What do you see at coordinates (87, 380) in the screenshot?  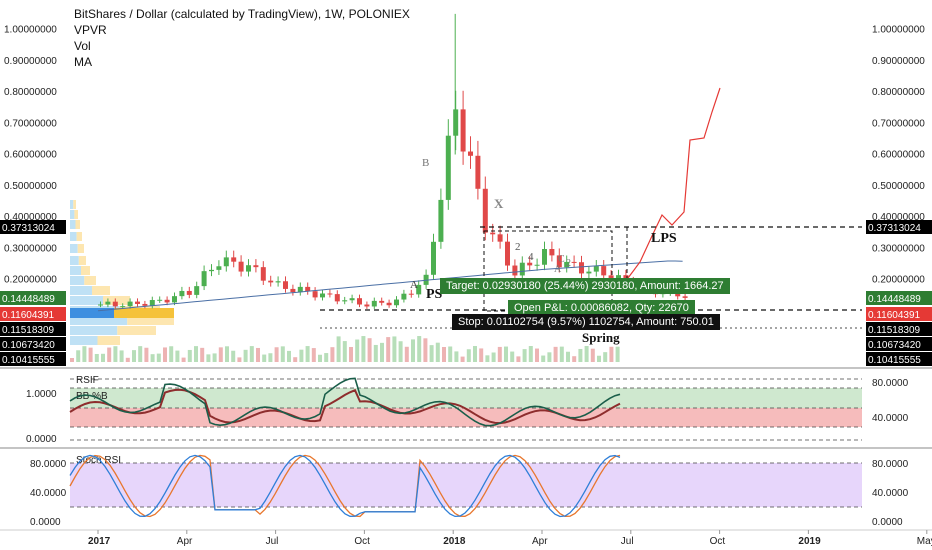 I see `rsi-name: RSIF` at bounding box center [87, 380].